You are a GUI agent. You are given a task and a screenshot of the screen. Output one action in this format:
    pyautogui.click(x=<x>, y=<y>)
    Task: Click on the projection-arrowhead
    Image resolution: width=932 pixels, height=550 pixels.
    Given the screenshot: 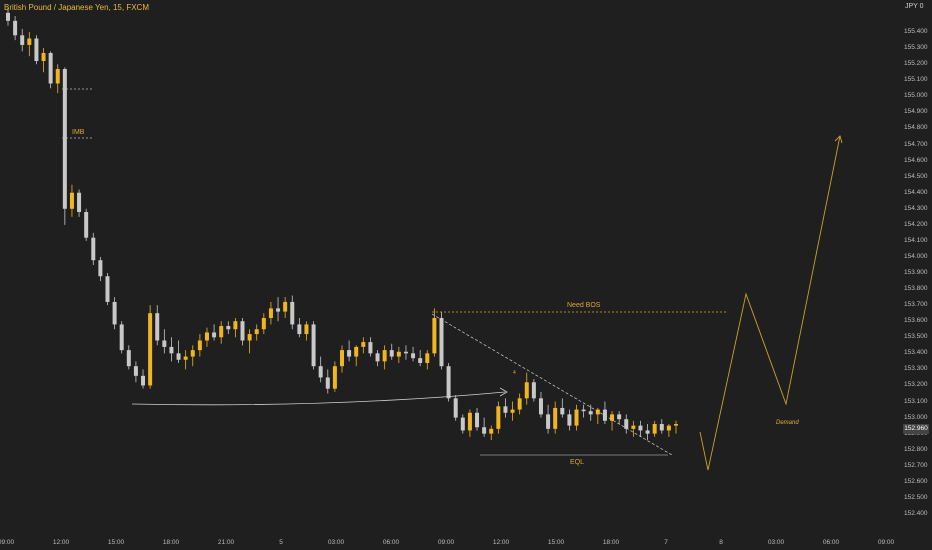 What is the action you would take?
    pyautogui.click(x=838, y=139)
    